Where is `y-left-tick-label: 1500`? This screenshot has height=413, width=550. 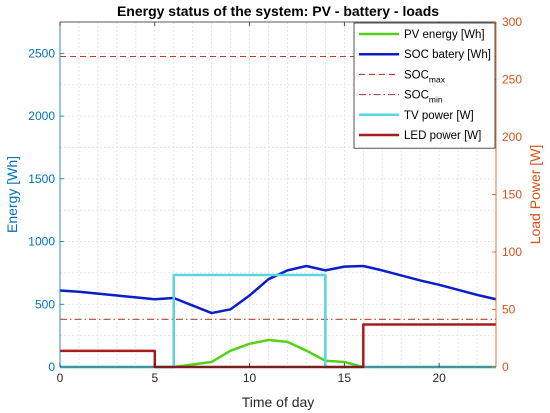
y-left-tick-label: 1500 is located at coordinates (41, 179).